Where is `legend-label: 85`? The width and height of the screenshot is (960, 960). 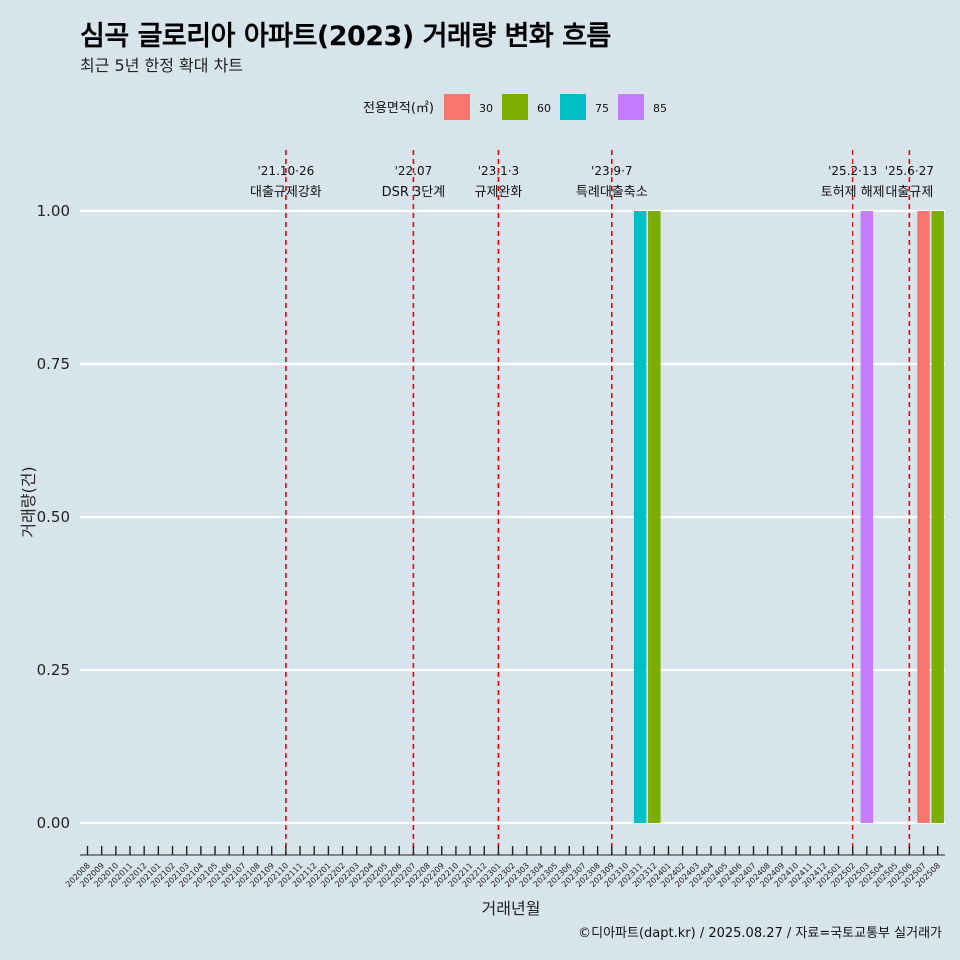
legend-label: 85 is located at coordinates (660, 108).